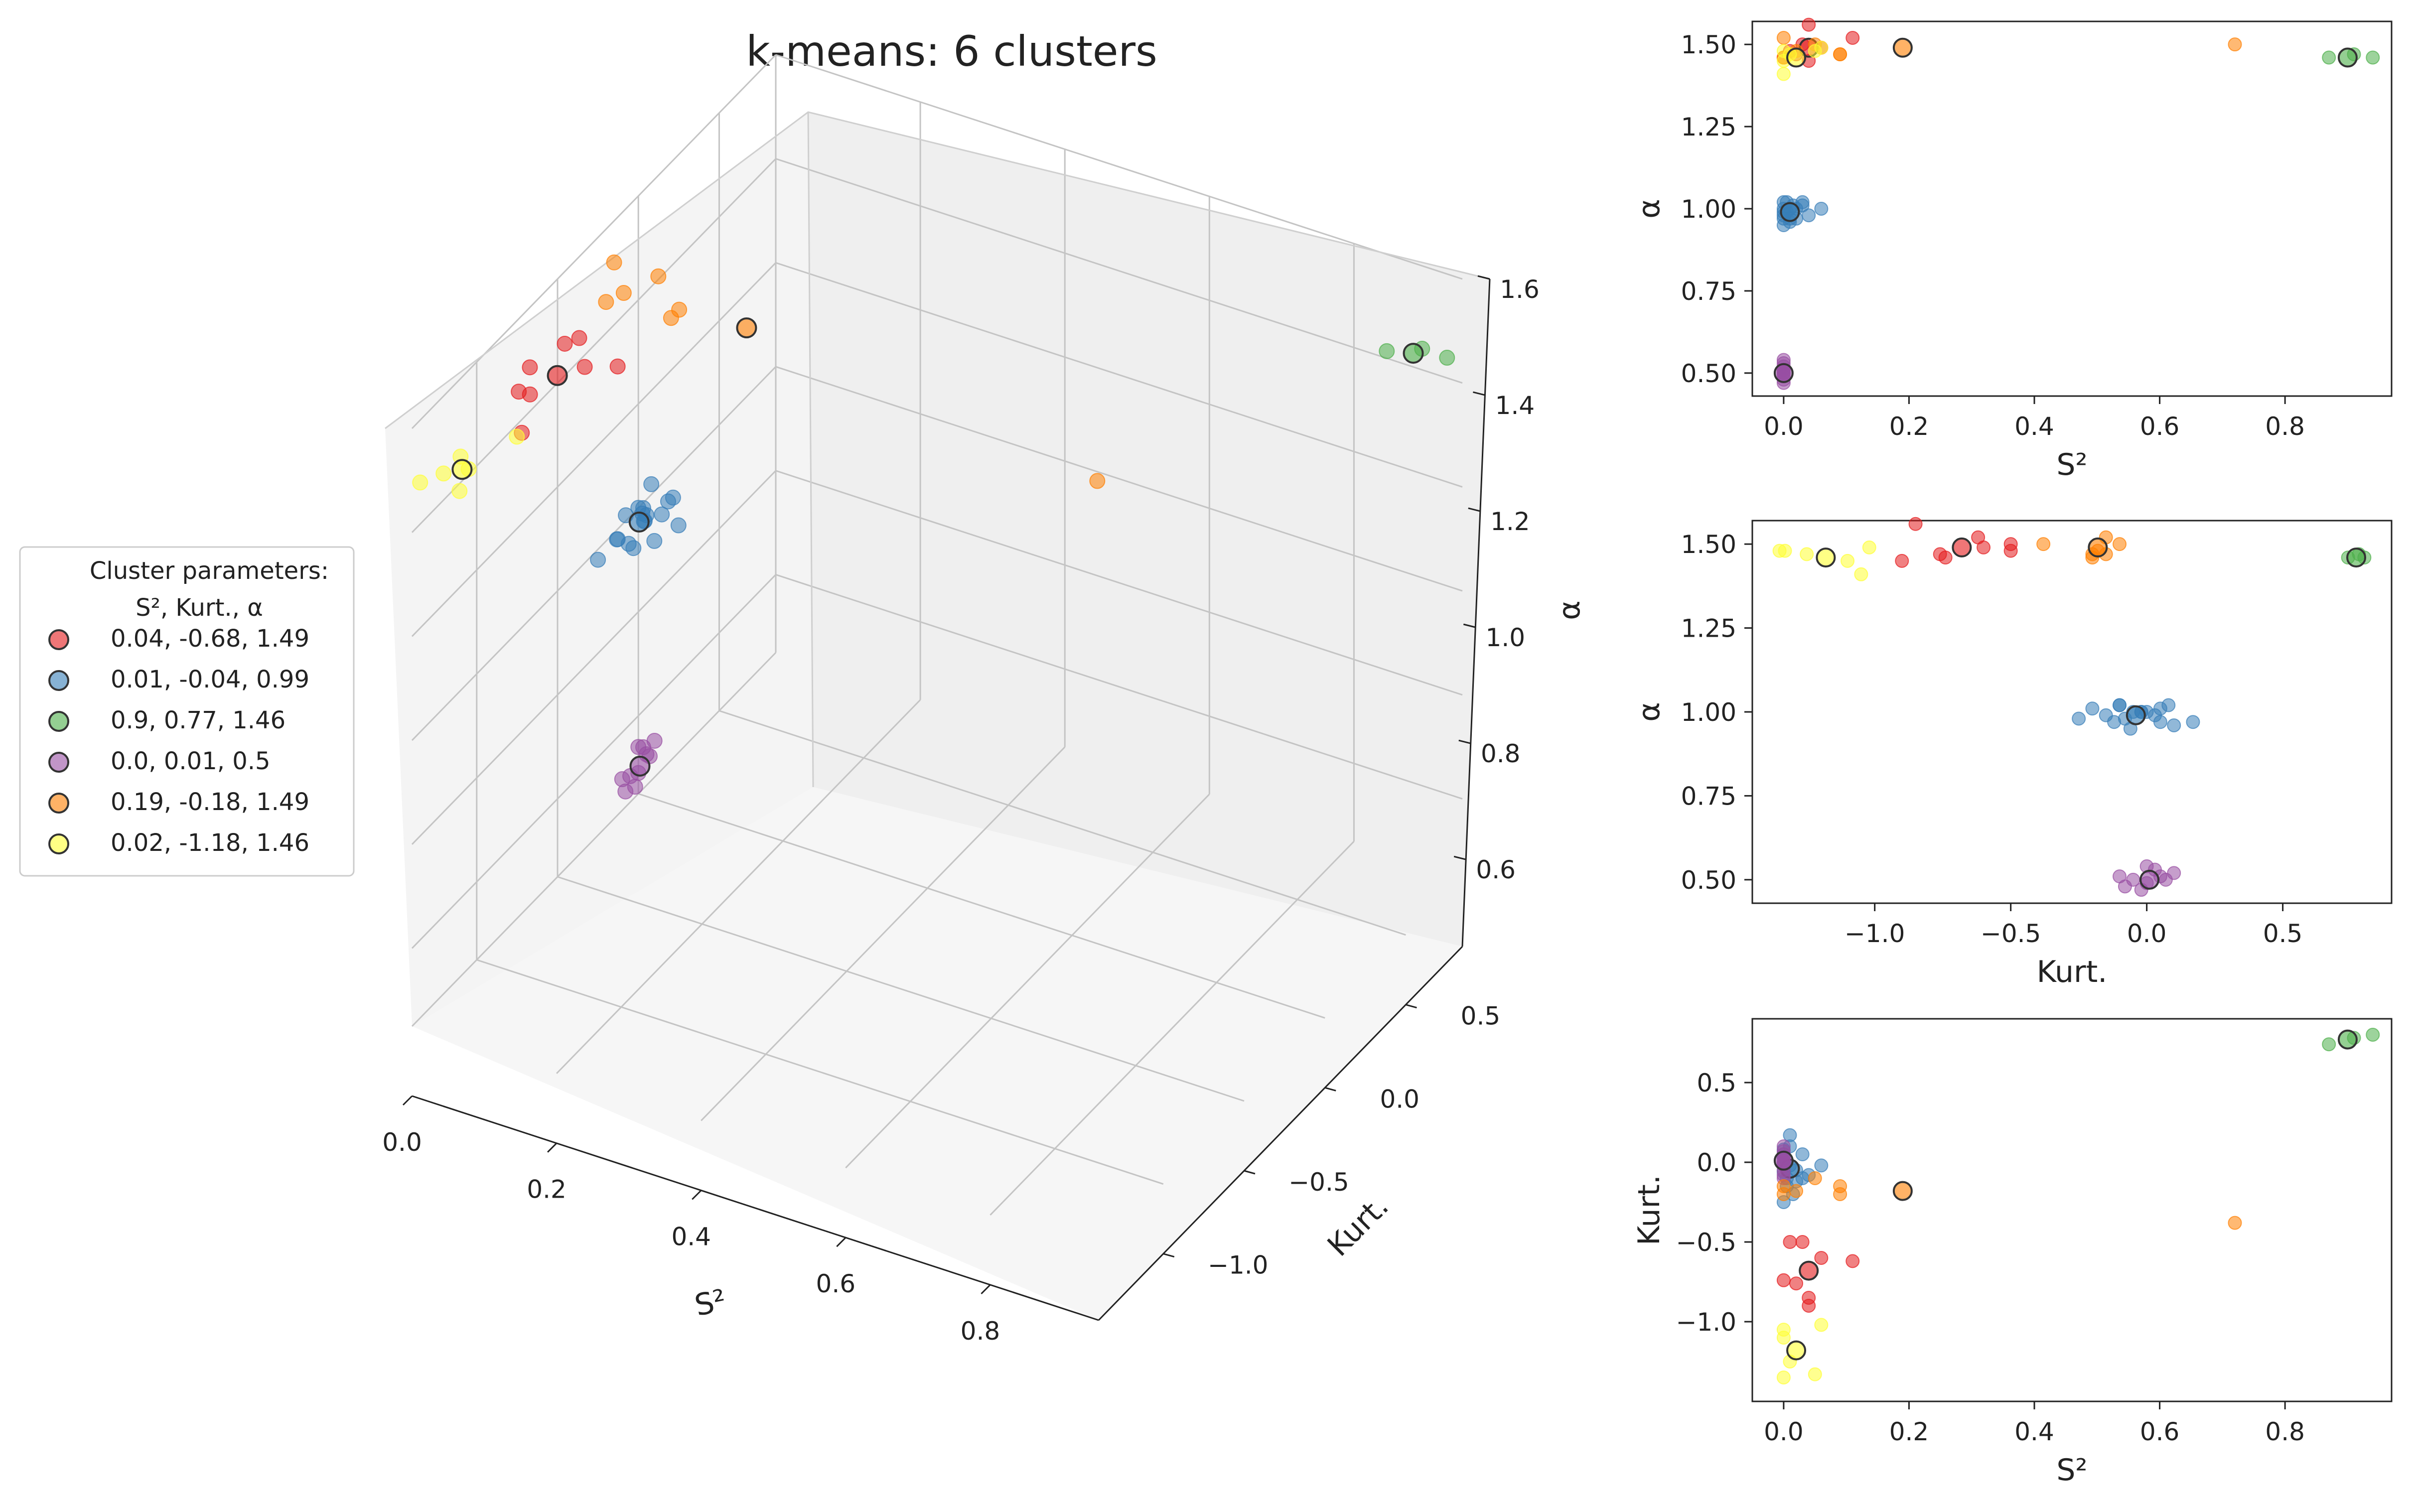  Describe the element at coordinates (2071, 1470) in the screenshot. I see `x-axis-label: S²` at that location.